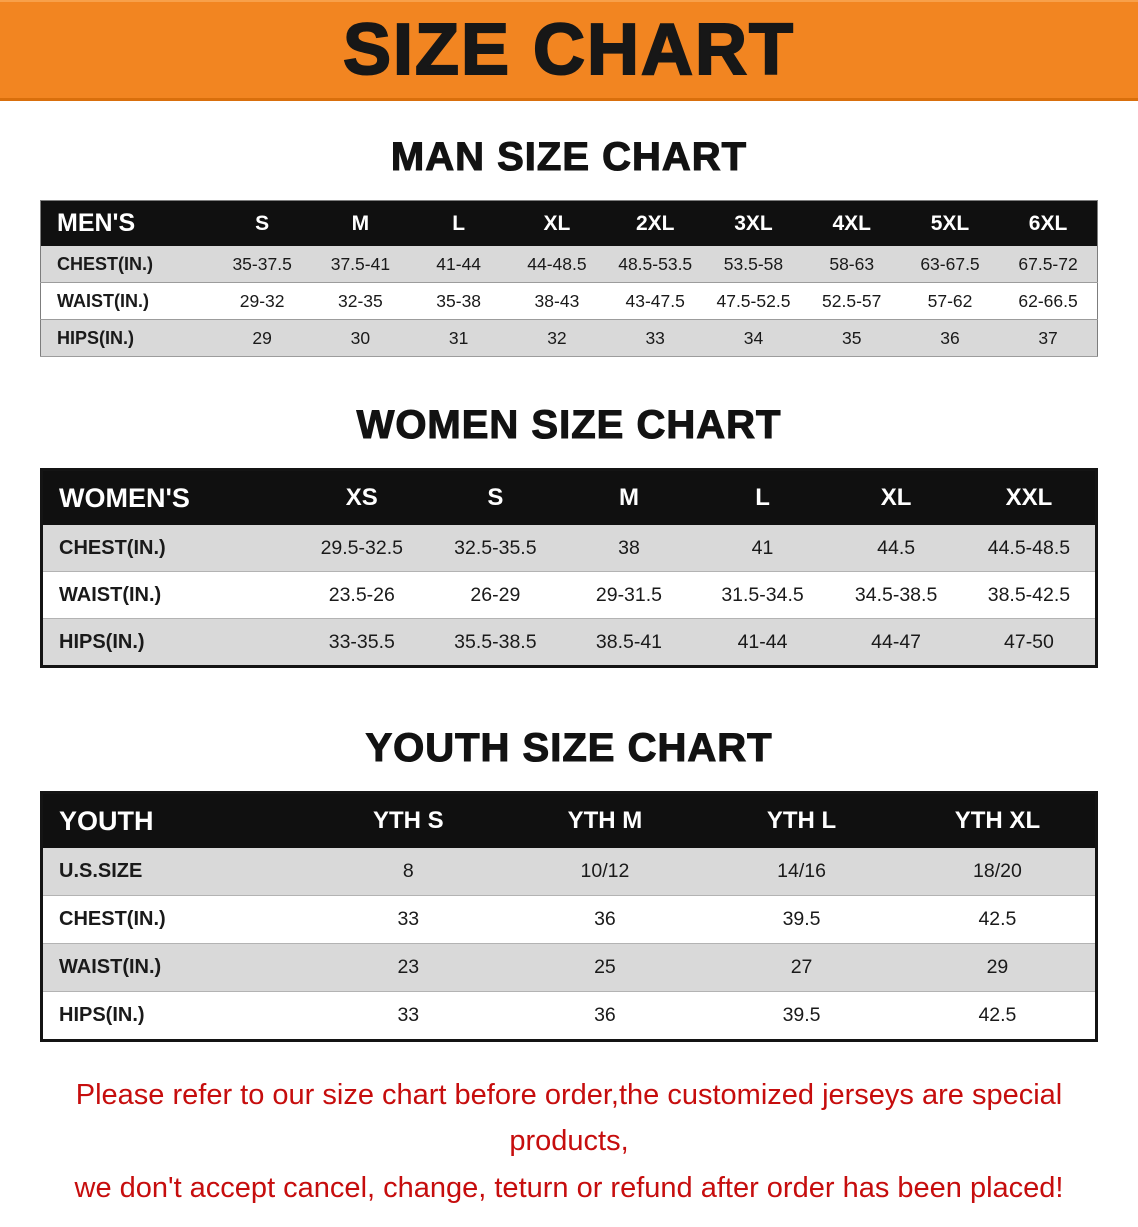 This screenshot has height=1227, width=1138. Describe the element at coordinates (569, 424) in the screenshot. I see `women-section-heading: WOMEN SIZE CHART` at that location.